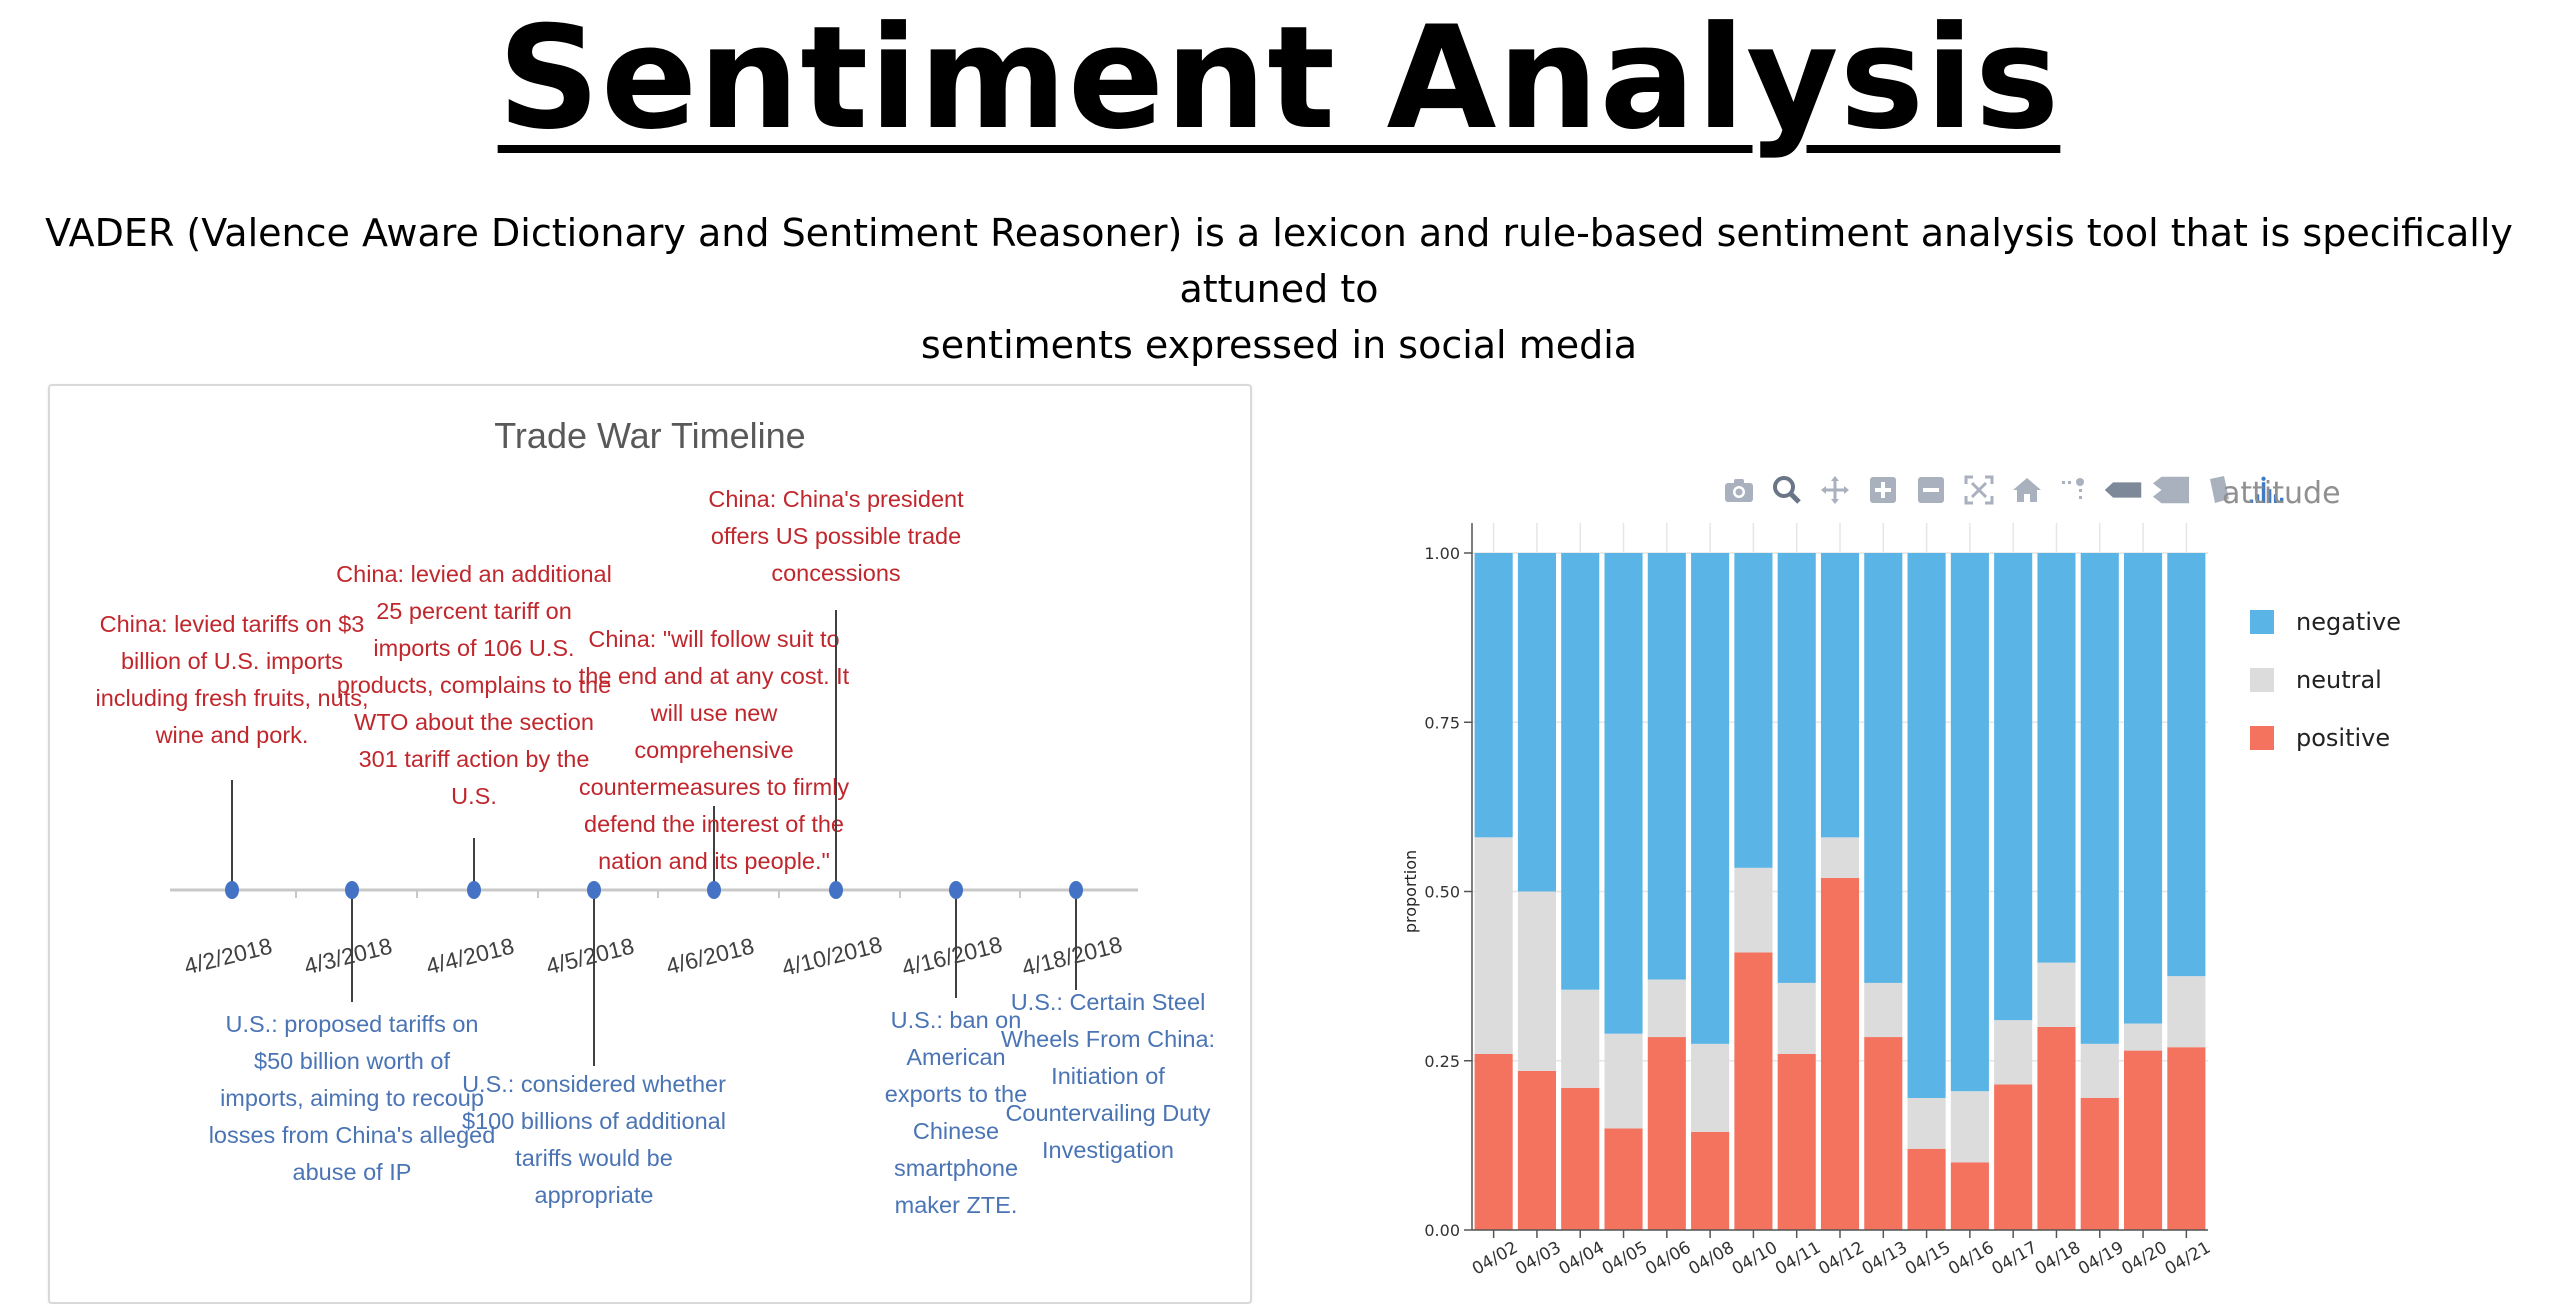 This screenshot has height=1304, width=2558. I want to click on hover-closest-icon, so click(2123, 490).